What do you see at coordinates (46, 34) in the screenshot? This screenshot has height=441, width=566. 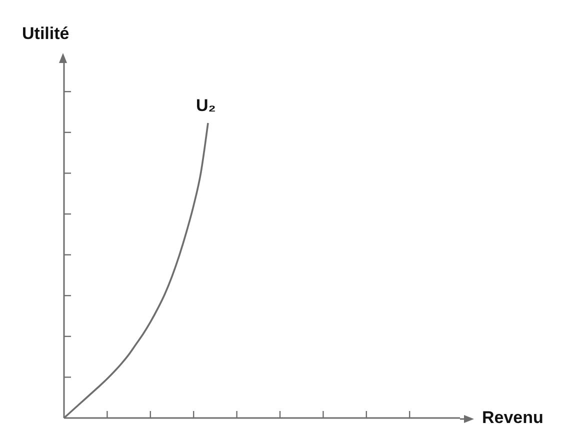 I see `y-axis-title: Utilité` at bounding box center [46, 34].